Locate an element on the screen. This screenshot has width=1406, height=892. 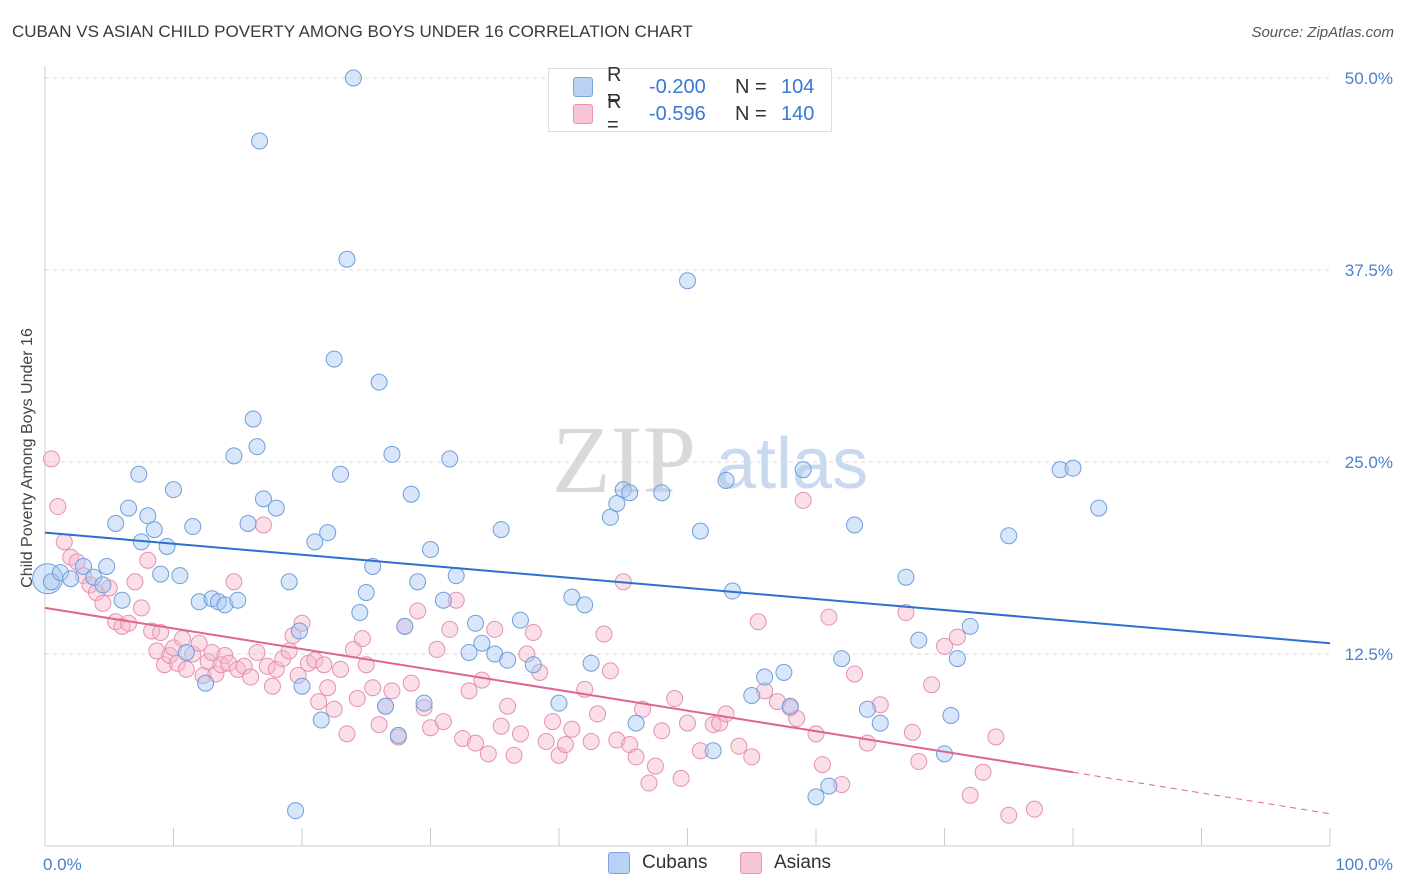
asians-swatch is located at coordinates (583, 114).